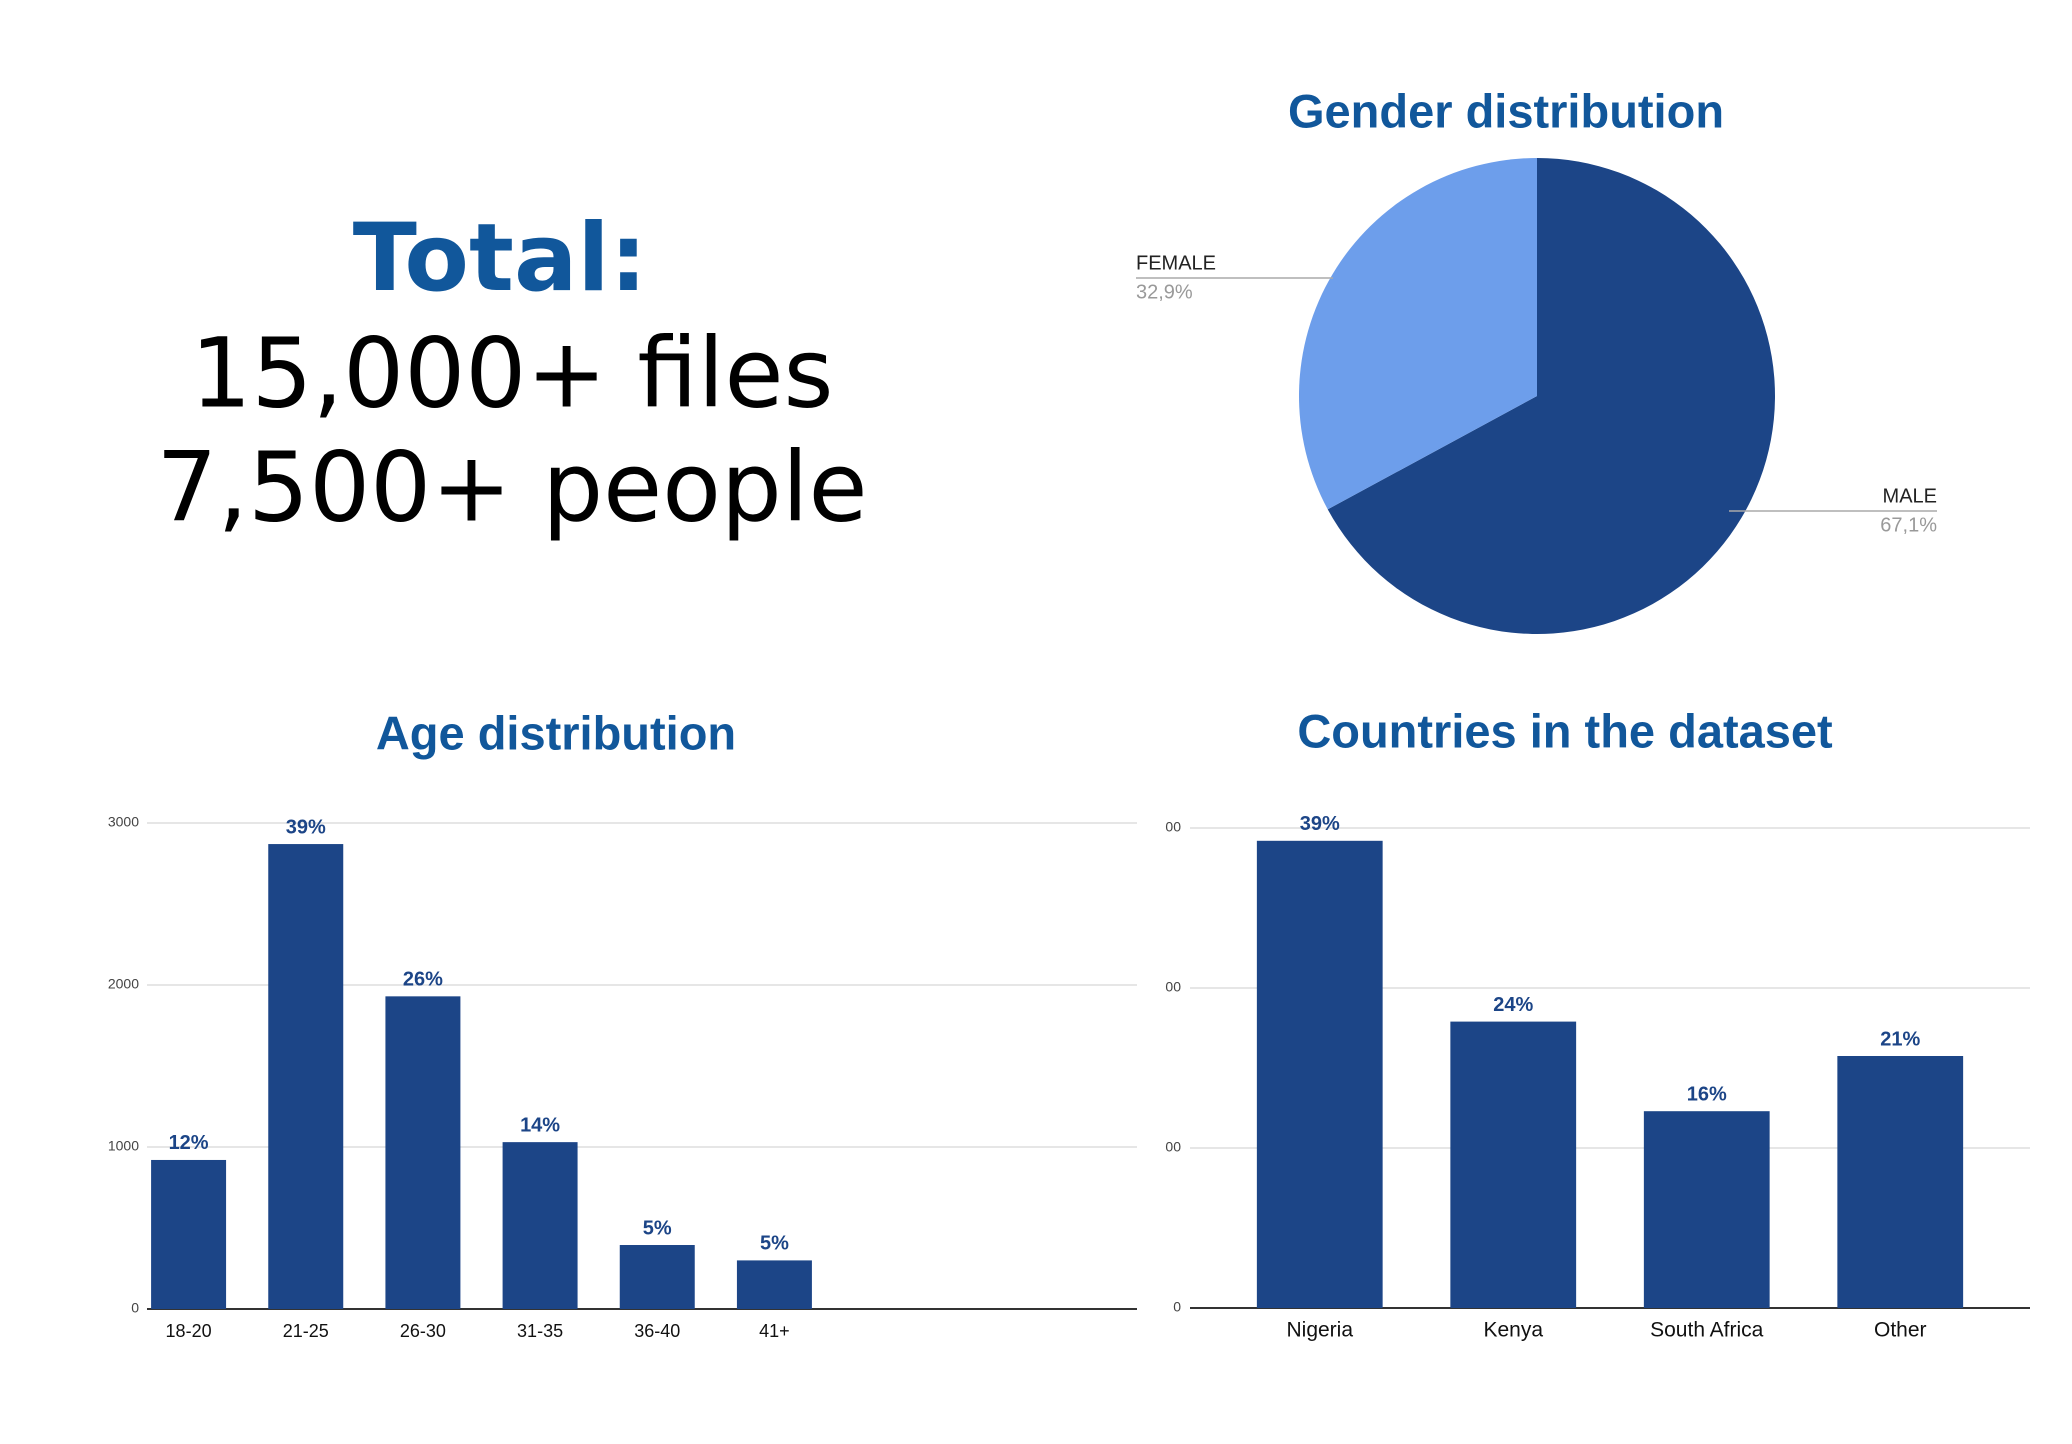 The height and width of the screenshot is (1444, 2072). What do you see at coordinates (774, 1331) in the screenshot?
I see `x-tick-label: 41+` at bounding box center [774, 1331].